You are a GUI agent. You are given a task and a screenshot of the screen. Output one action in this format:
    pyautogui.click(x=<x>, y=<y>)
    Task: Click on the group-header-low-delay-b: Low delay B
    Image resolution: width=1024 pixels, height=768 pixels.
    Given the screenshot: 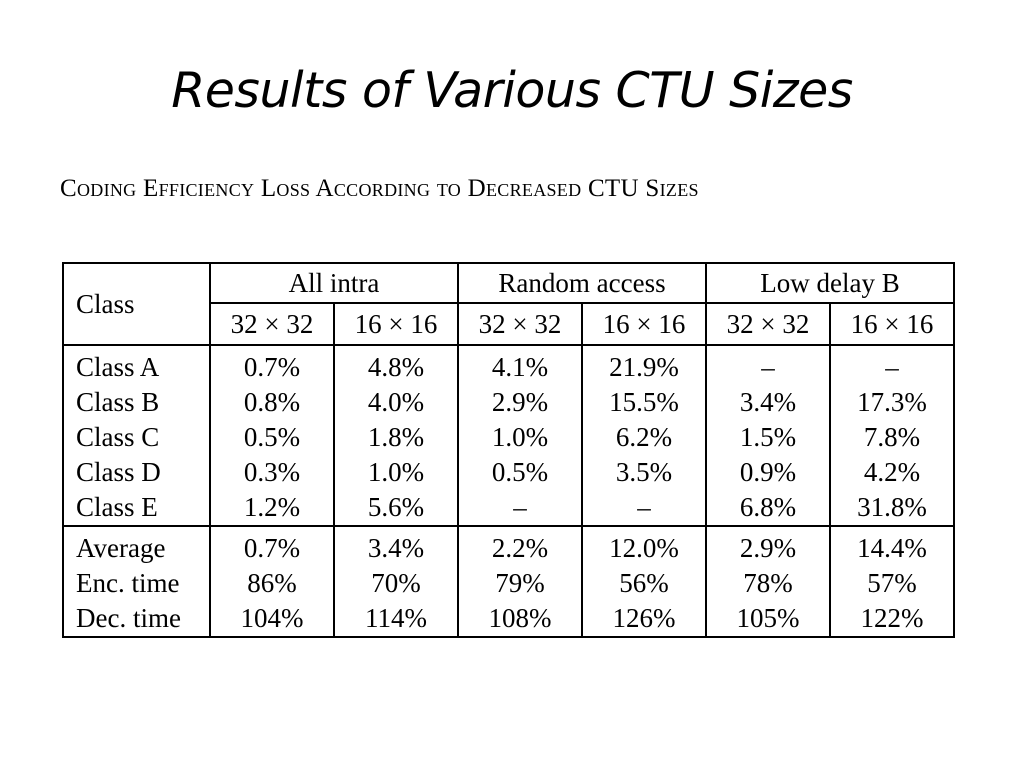 What is the action you would take?
    pyautogui.click(x=830, y=283)
    